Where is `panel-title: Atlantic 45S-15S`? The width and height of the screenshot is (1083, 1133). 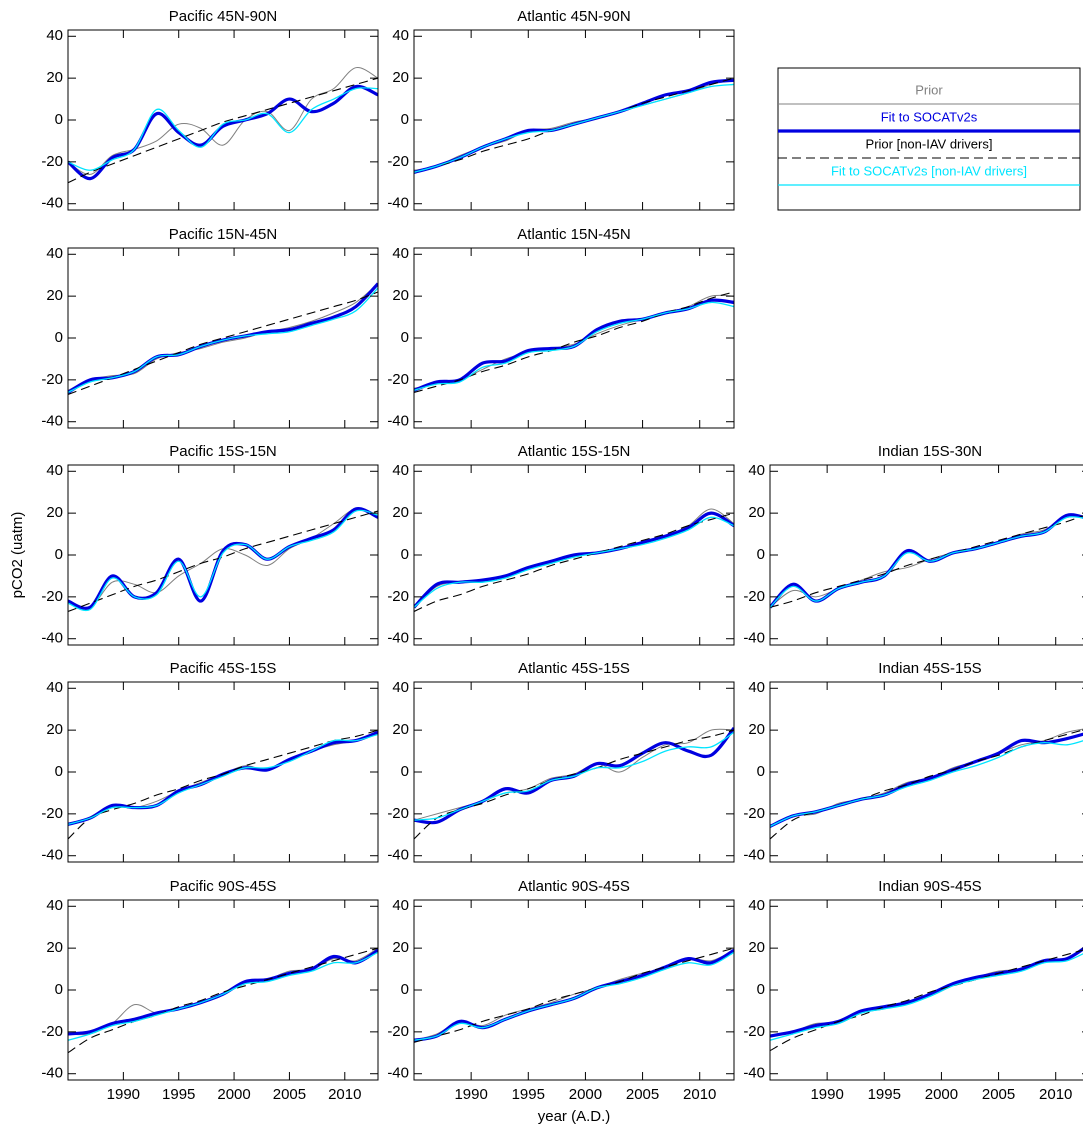 panel-title: Atlantic 45S-15S is located at coordinates (574, 668).